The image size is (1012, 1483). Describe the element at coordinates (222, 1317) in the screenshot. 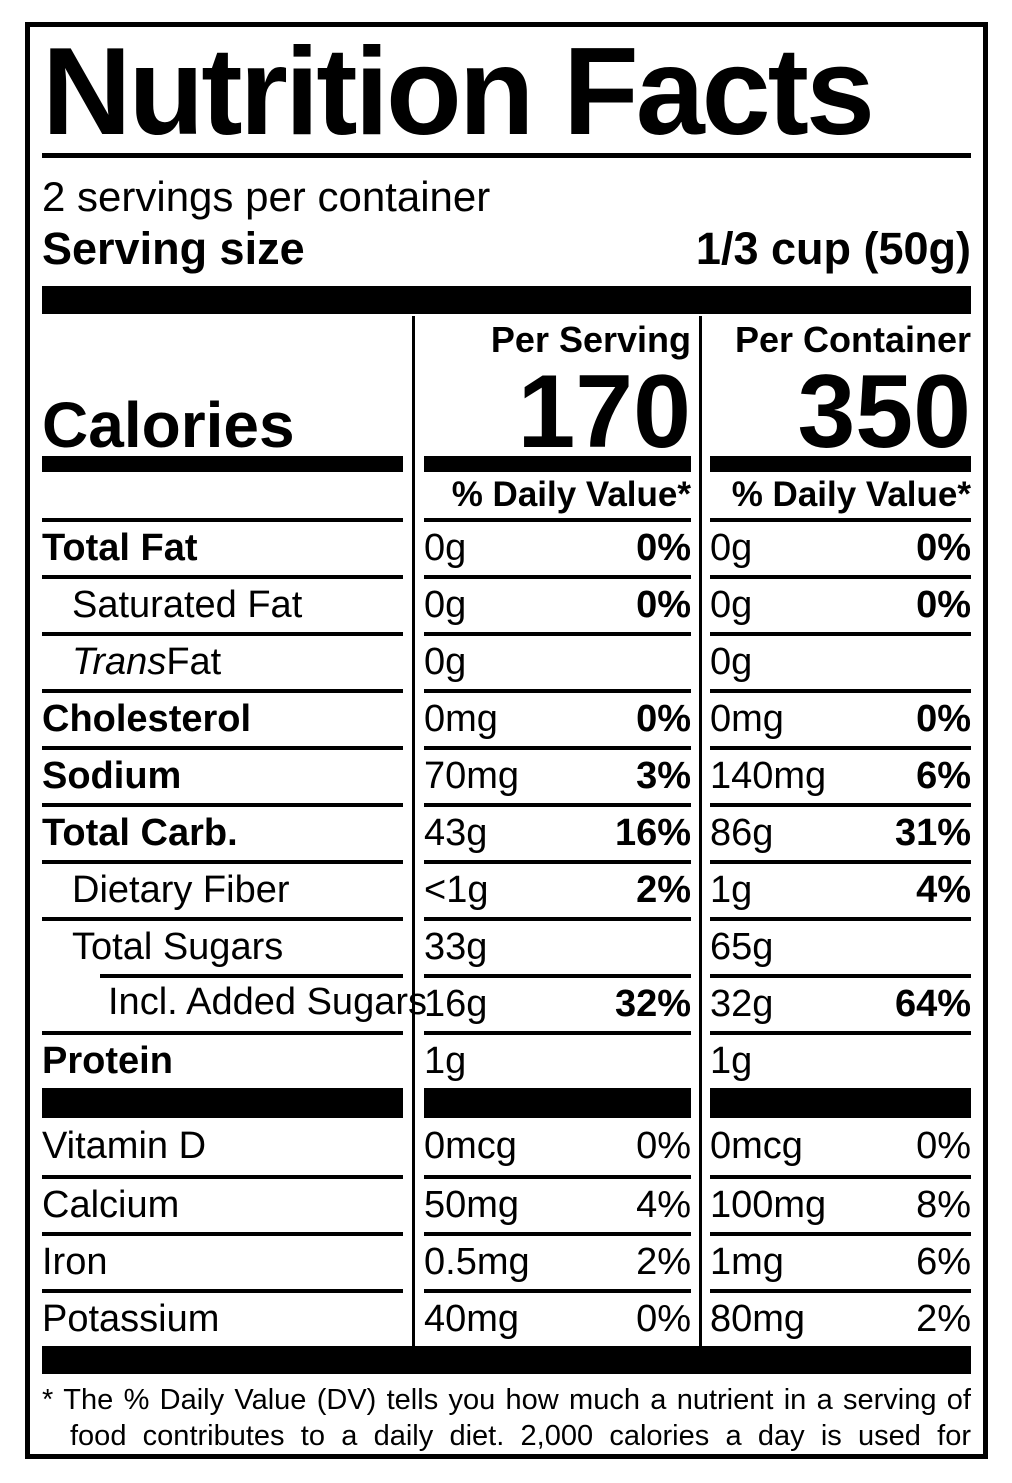

I see `nutrient-name-cell: Potassium` at that location.